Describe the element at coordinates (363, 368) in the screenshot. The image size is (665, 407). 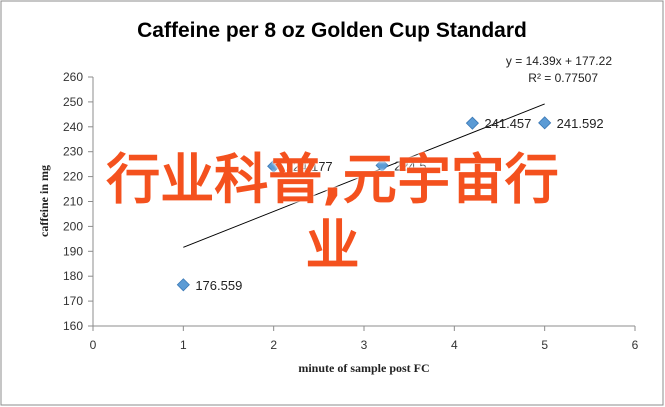
I see `x-axis-label: minute of sample post FC` at that location.